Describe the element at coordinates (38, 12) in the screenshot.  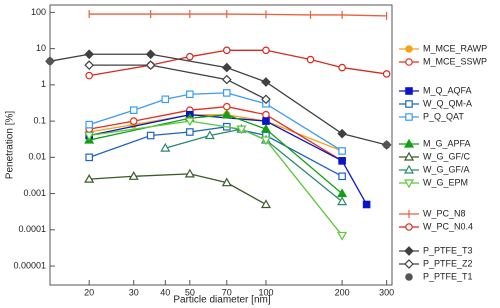
I see `y-tick-label: 100` at that location.